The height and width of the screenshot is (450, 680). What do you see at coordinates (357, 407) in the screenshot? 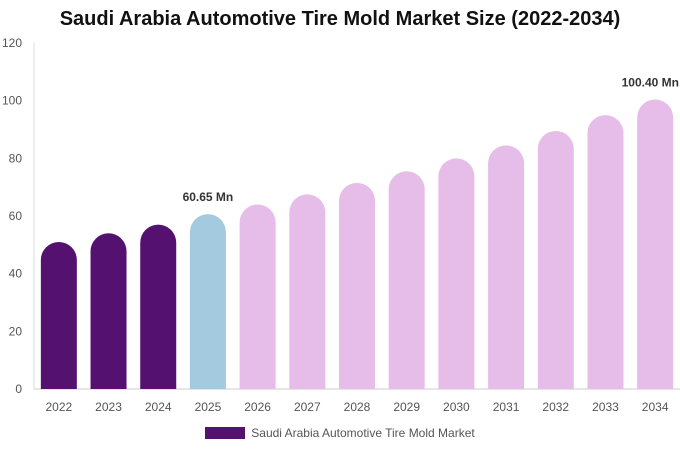
I see `x-tick-label: 2028` at bounding box center [357, 407].